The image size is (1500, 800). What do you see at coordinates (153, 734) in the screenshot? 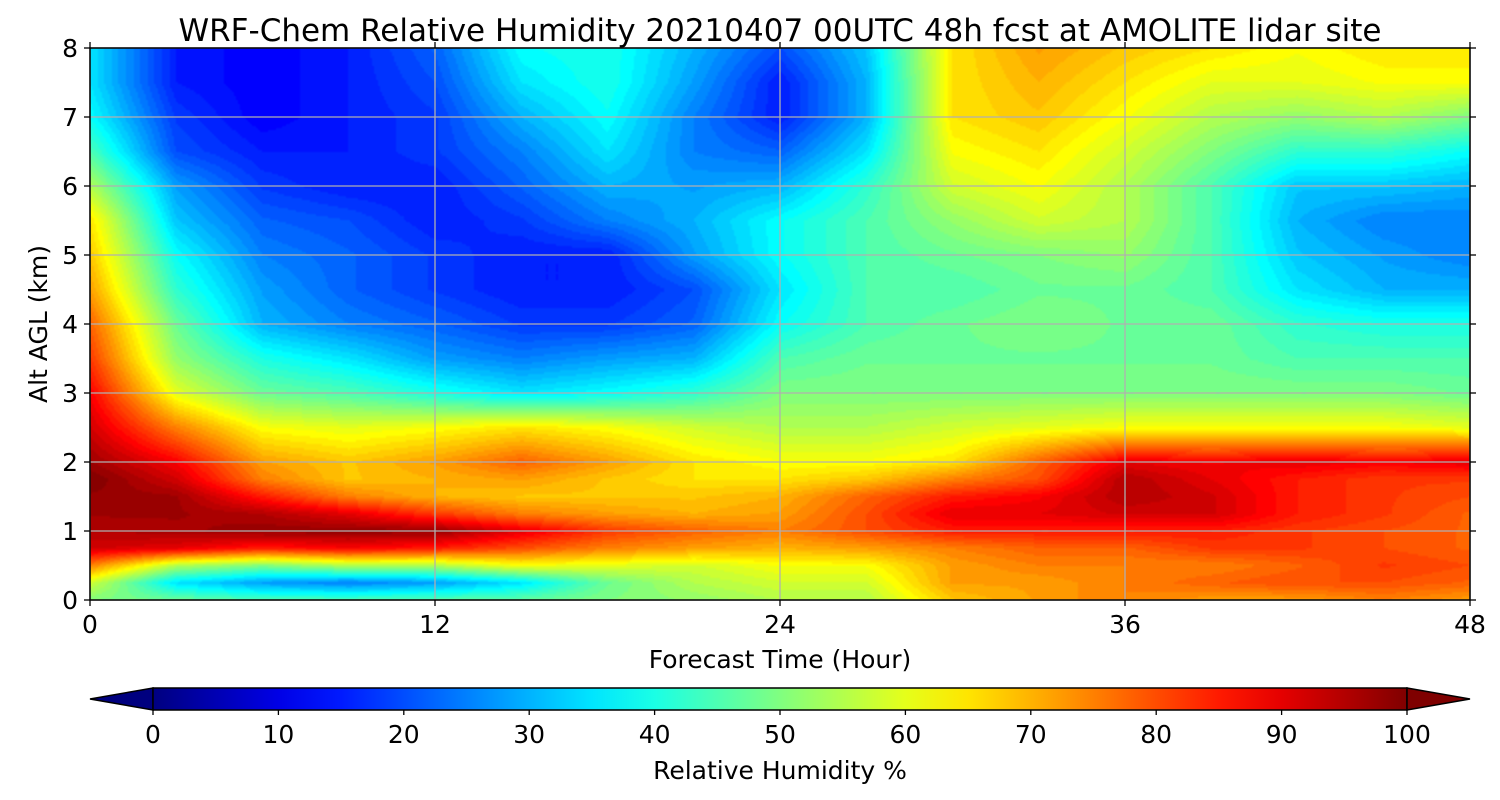
I see `colorbar-tick-label: 0` at bounding box center [153, 734].